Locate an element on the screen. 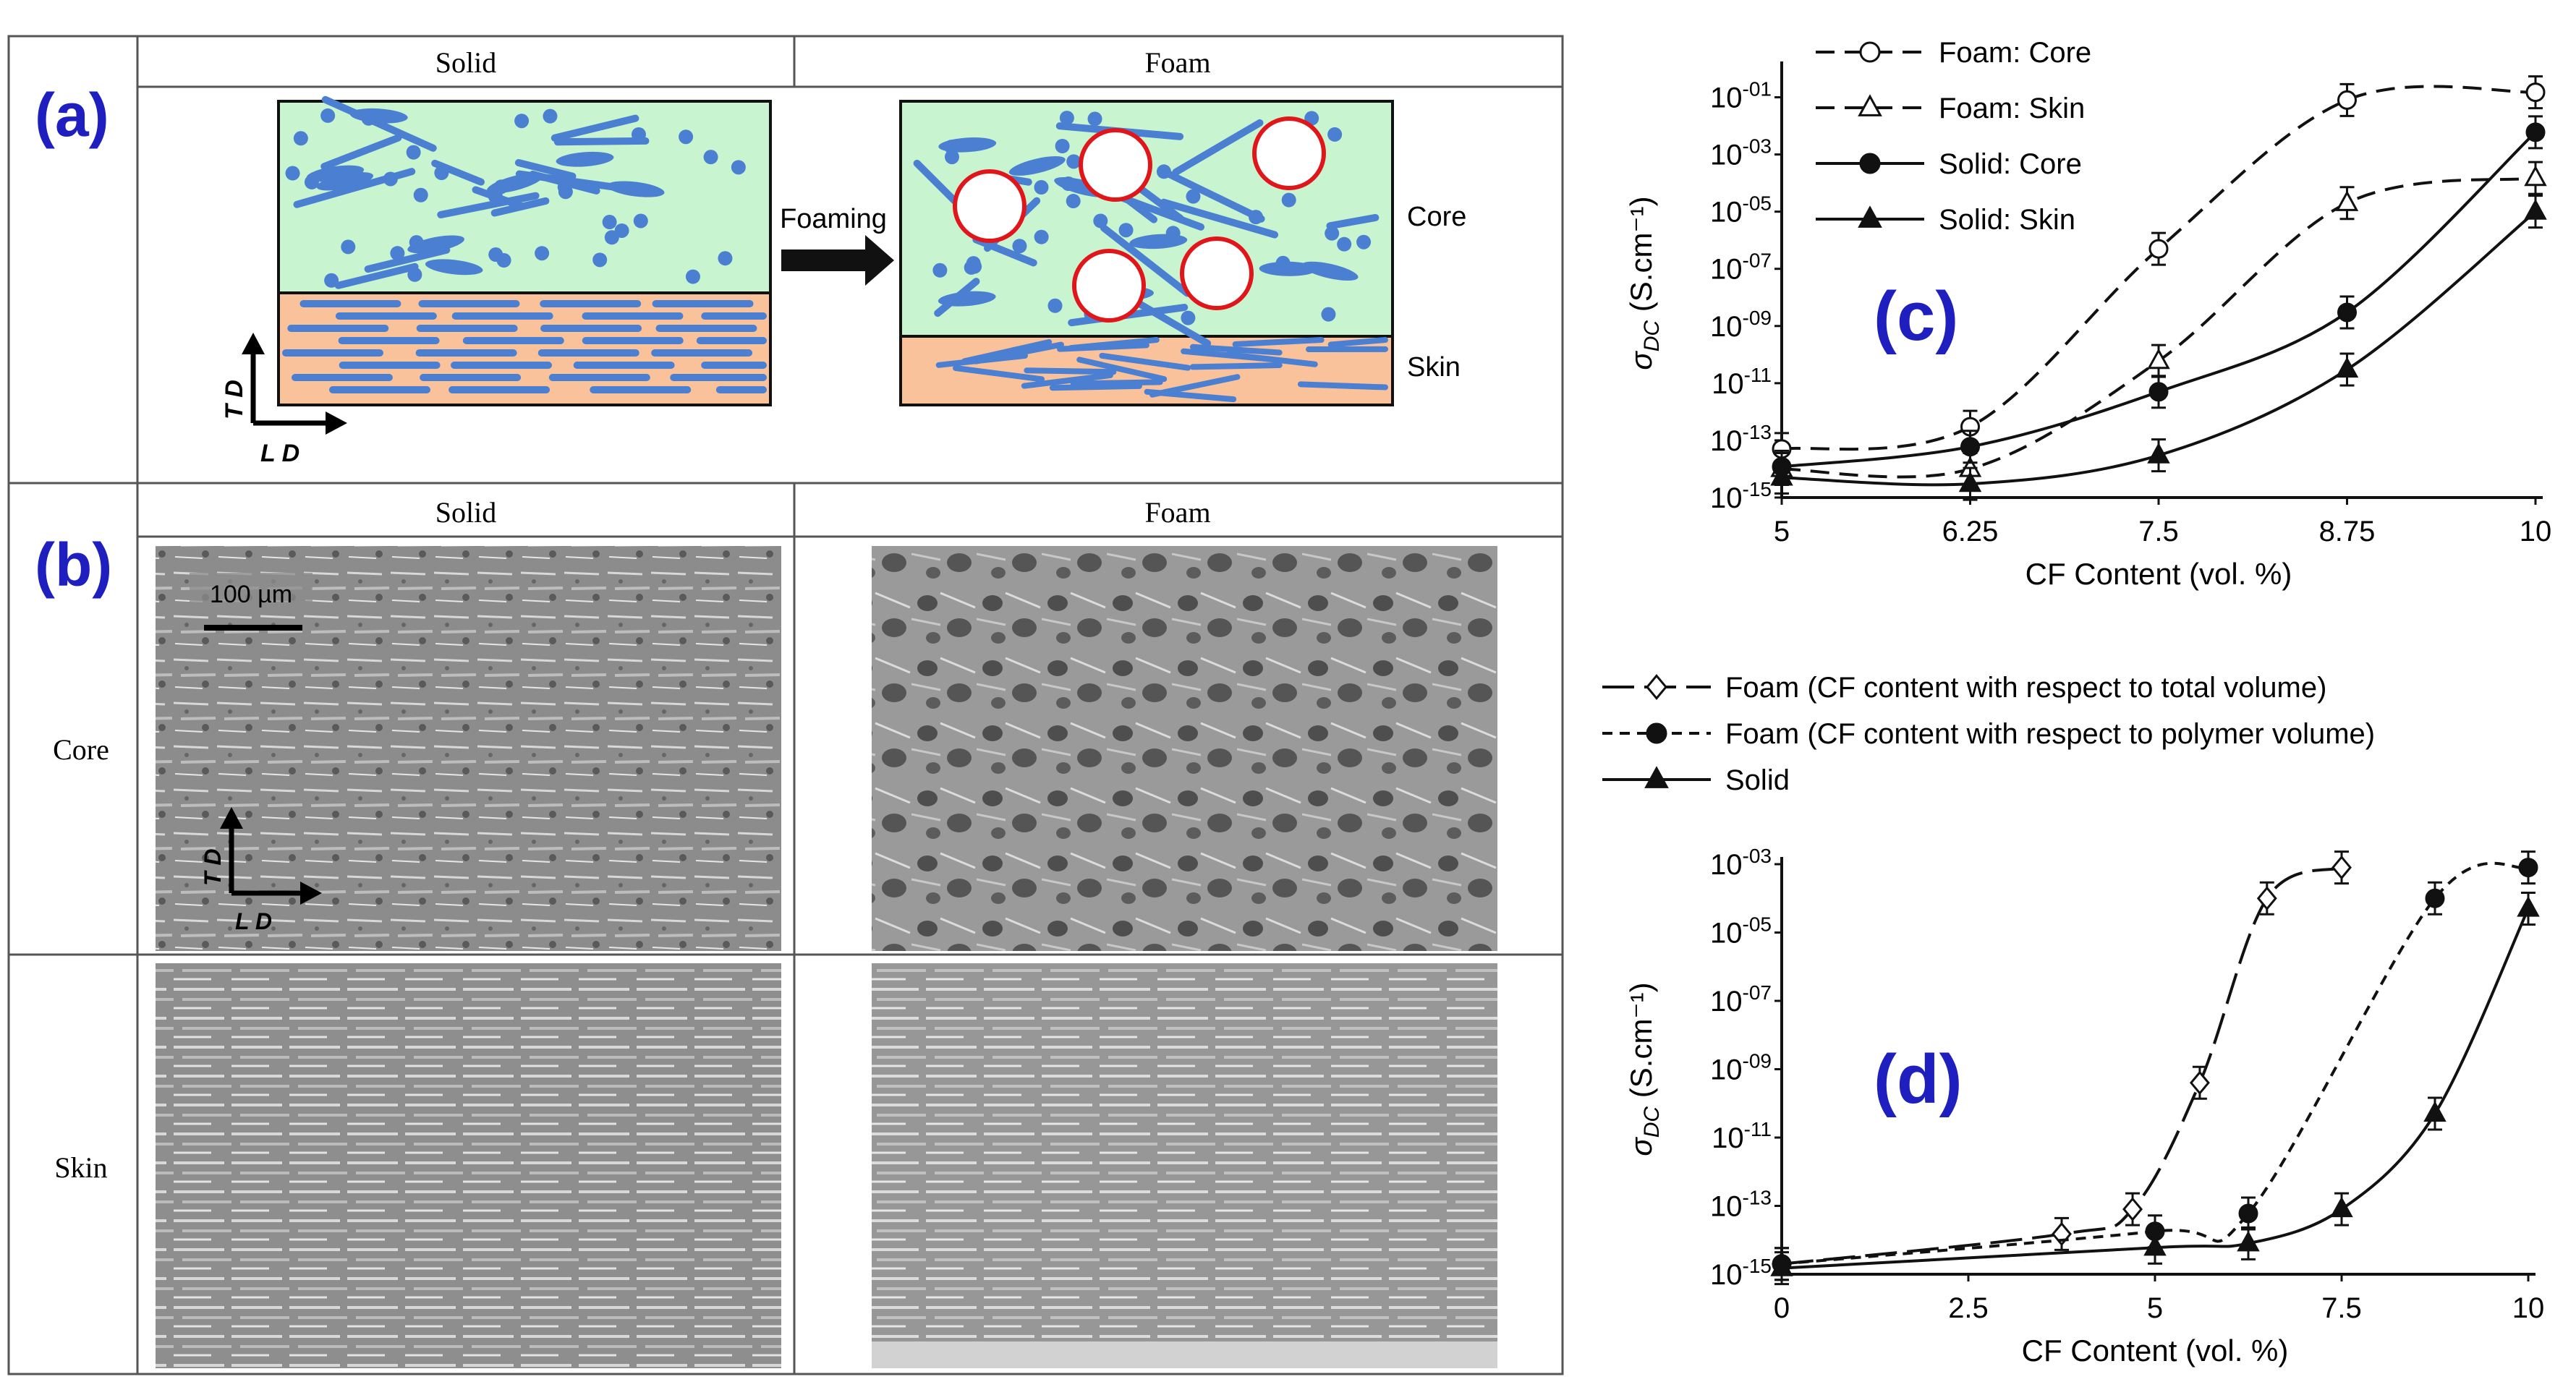 The width and height of the screenshot is (2576, 1395). axis-td-label: T D is located at coordinates (234, 399).